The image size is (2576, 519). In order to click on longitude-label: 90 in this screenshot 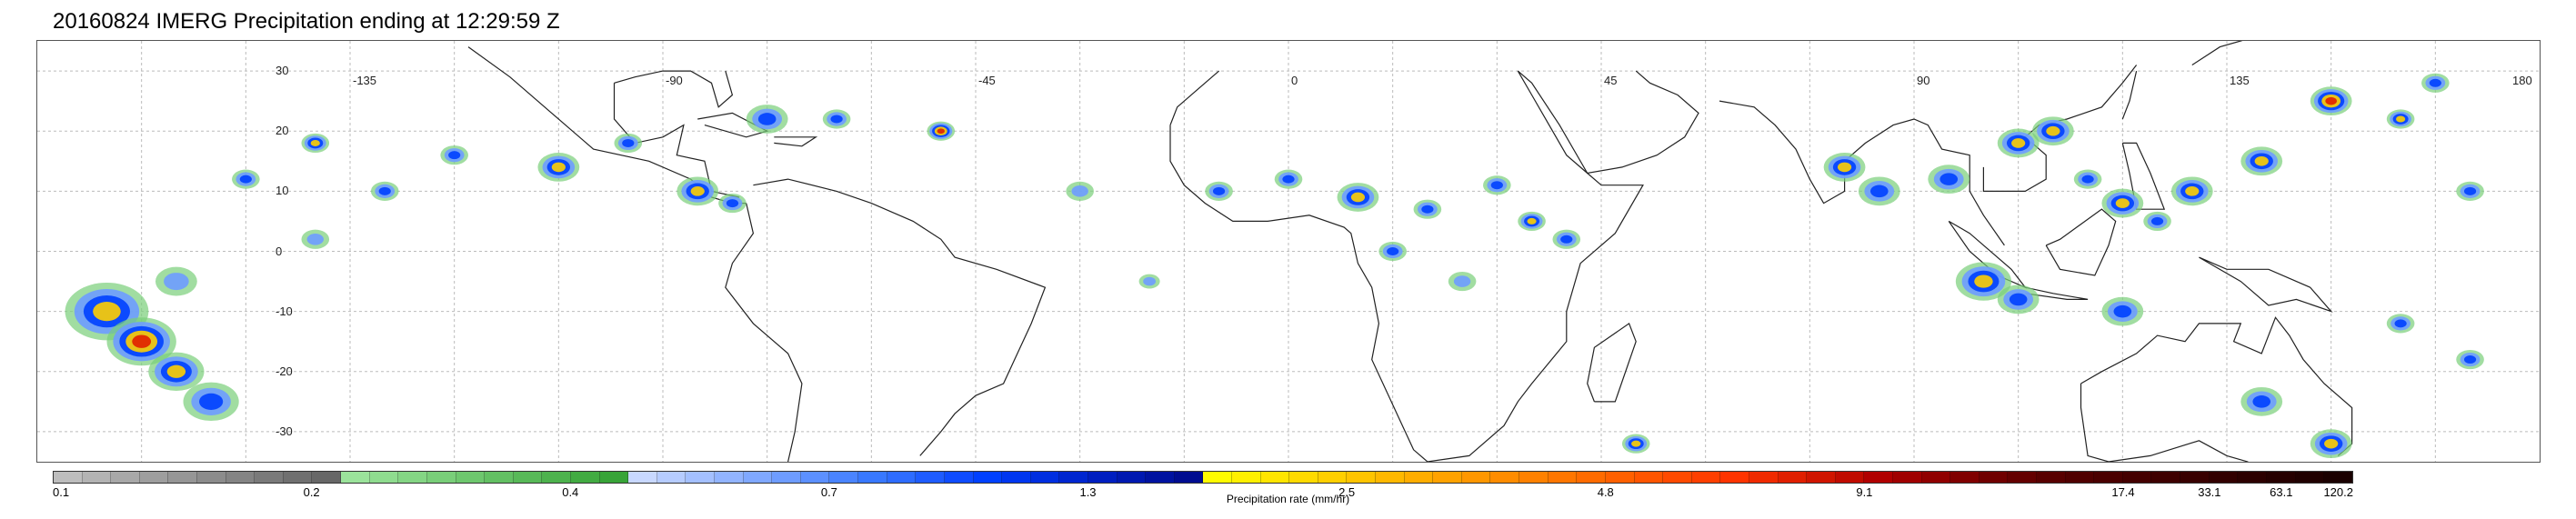, I will do `click(1923, 80)`.